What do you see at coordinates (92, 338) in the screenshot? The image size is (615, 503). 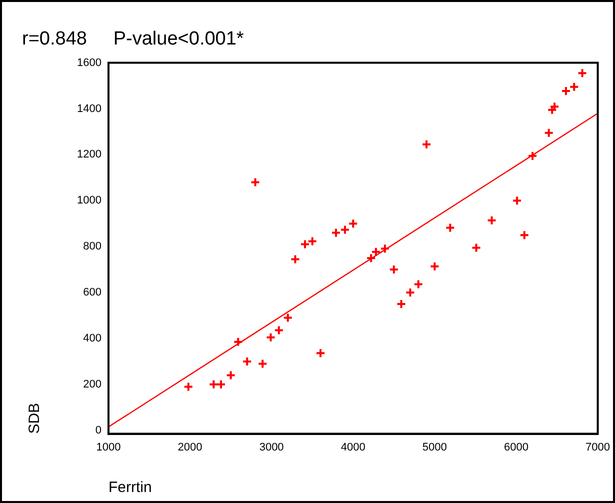 I see `y-tick-label: 400` at bounding box center [92, 338].